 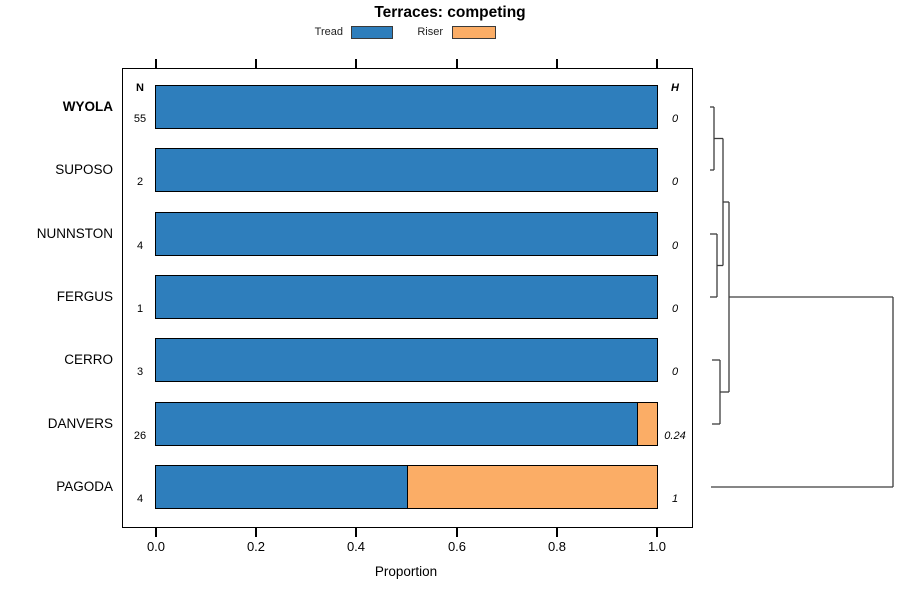 What do you see at coordinates (356, 546) in the screenshot?
I see `x-axis-tick-label: 0.4` at bounding box center [356, 546].